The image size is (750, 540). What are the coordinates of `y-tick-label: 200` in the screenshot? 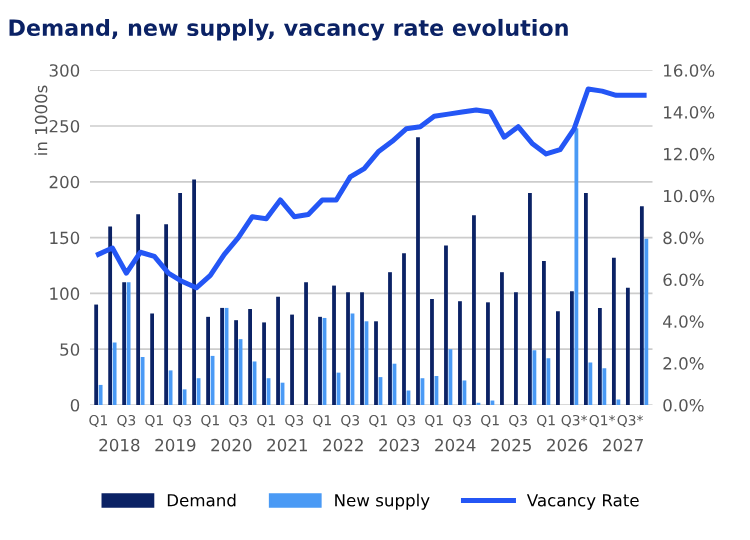 It's located at (64, 182).